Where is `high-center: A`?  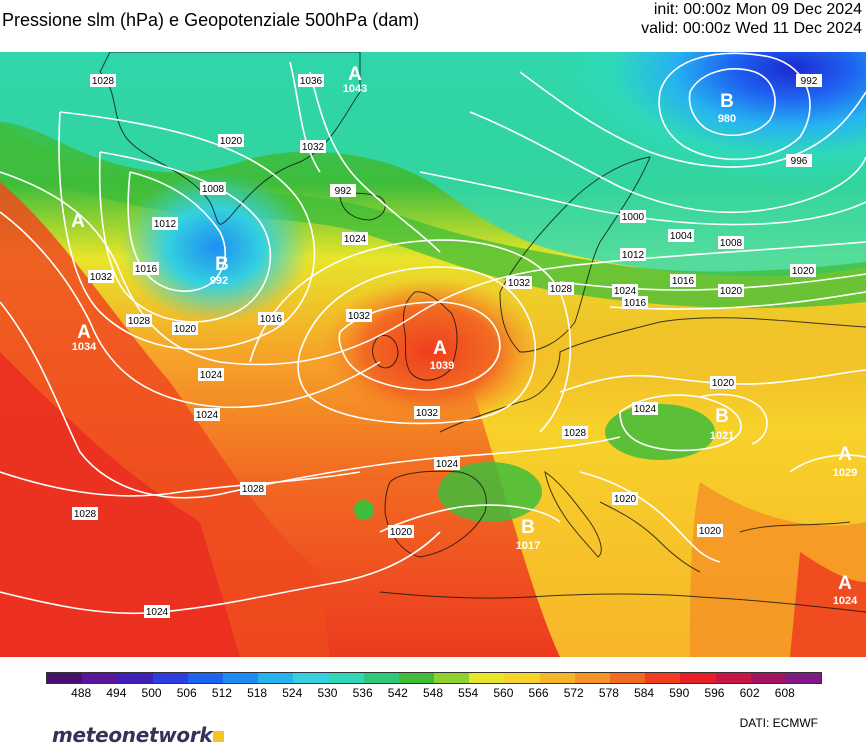 high-center: A is located at coordinates (78, 221).